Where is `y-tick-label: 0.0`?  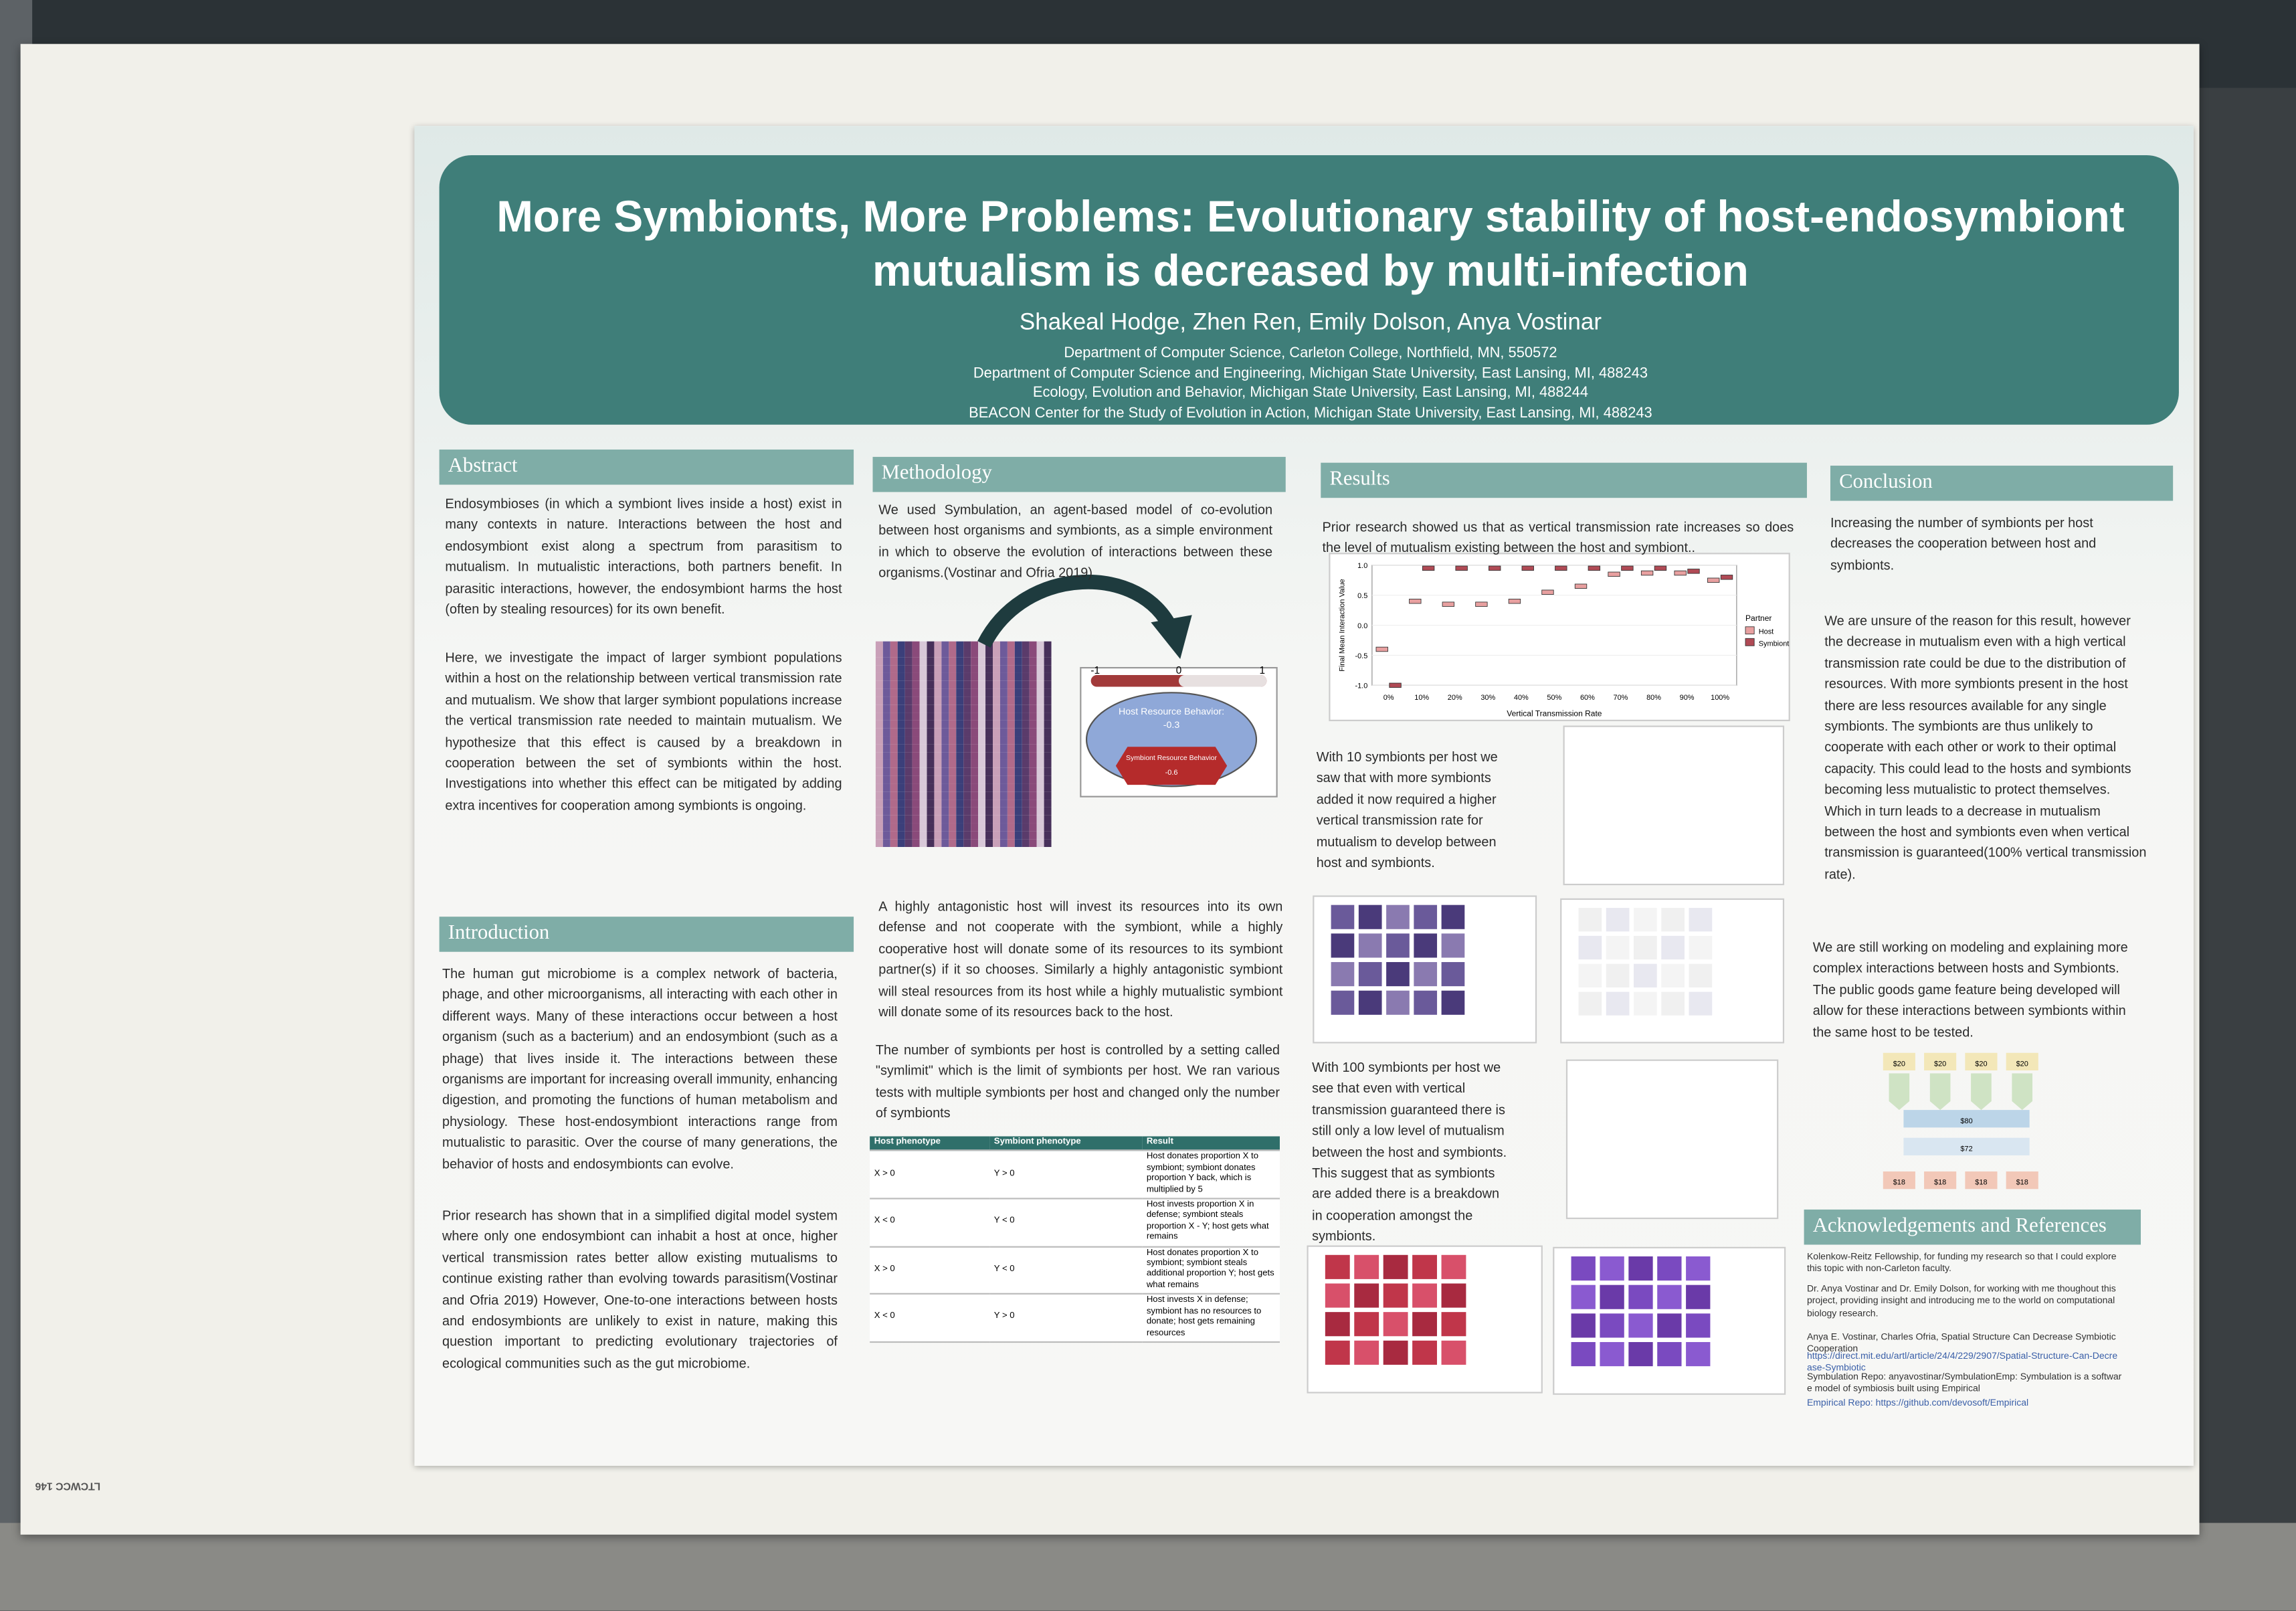 y-tick-label: 0.0 is located at coordinates (1362, 626).